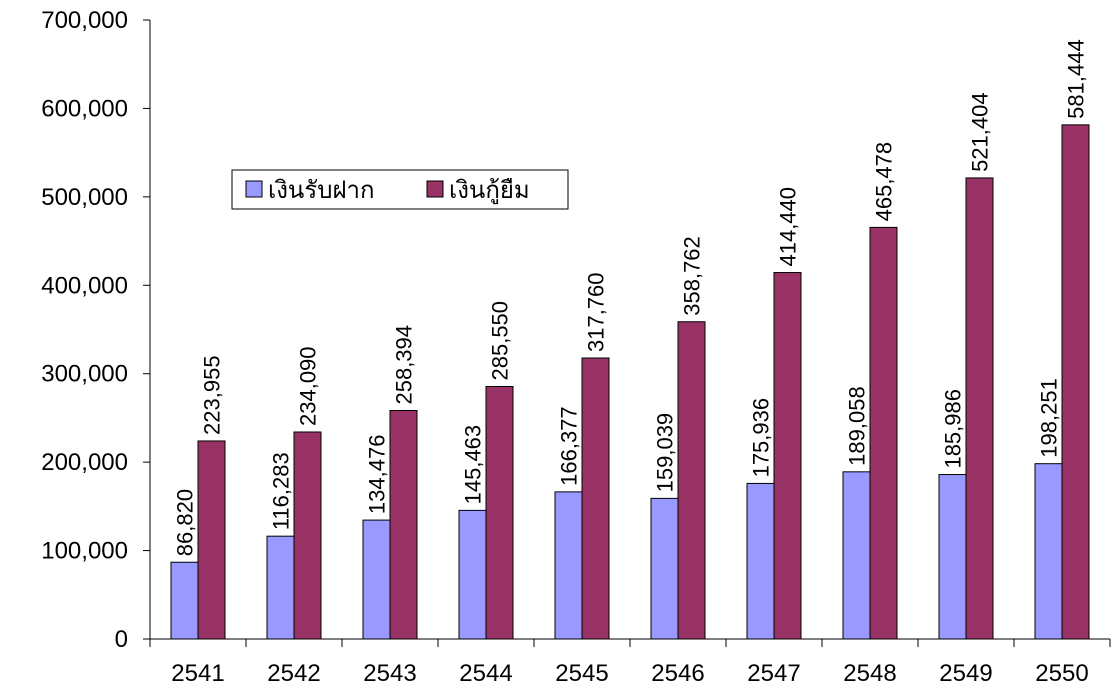 The image size is (1115, 693). I want to click on x-tick-label: 2543, so click(389, 673).